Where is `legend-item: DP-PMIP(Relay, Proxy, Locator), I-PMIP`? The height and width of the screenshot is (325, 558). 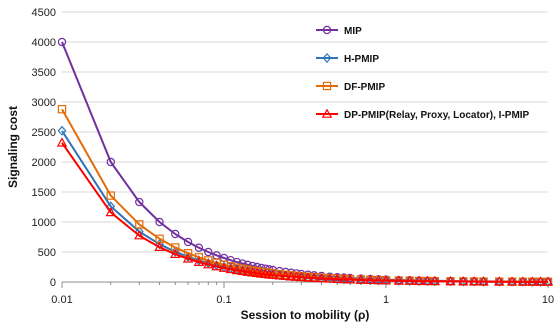
legend-item: DP-PMIP(Relay, Proxy, Locator), I-PMIP is located at coordinates (423, 114).